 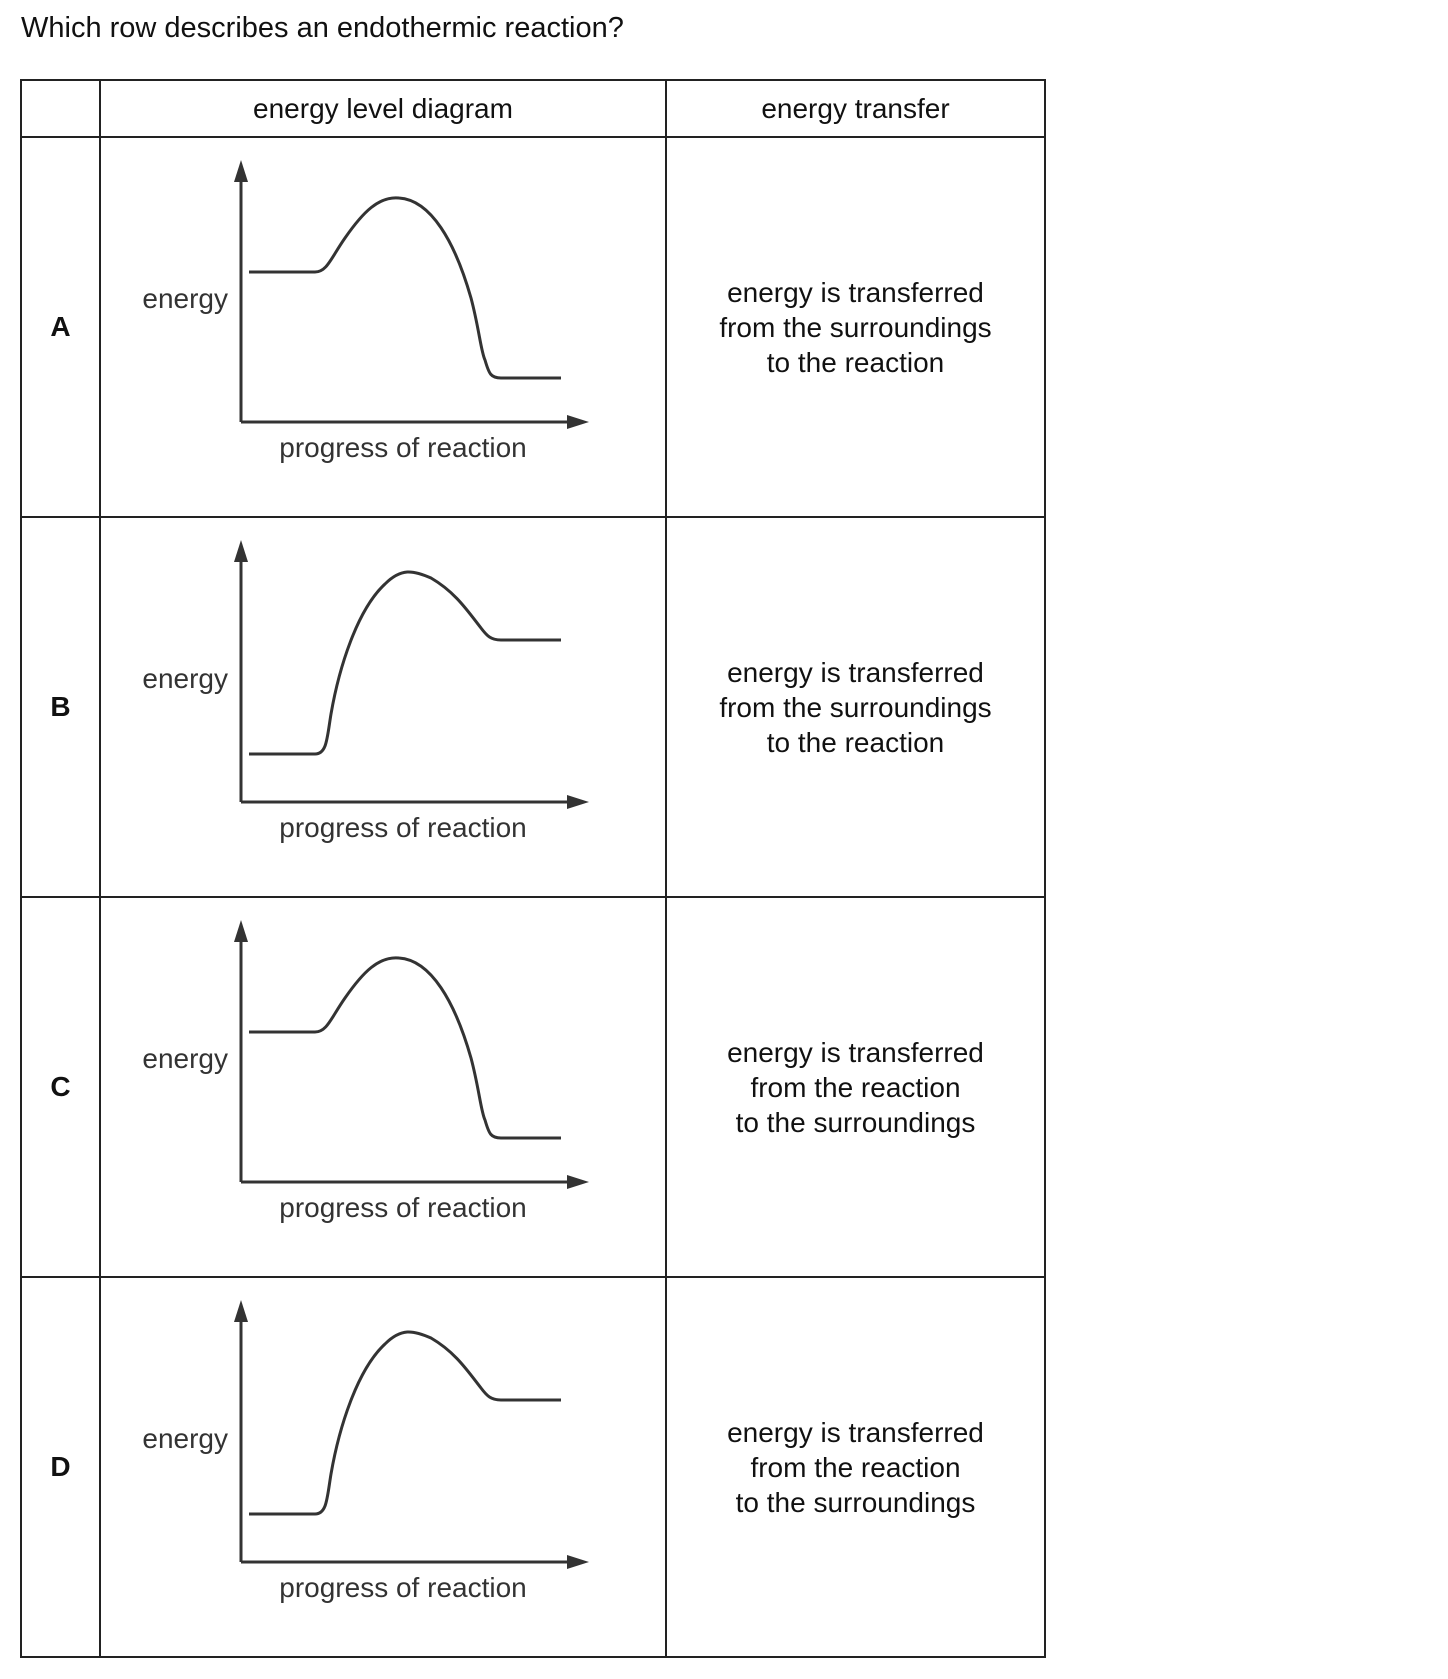 I want to click on header-diagram: energy level diagram, so click(x=383, y=108).